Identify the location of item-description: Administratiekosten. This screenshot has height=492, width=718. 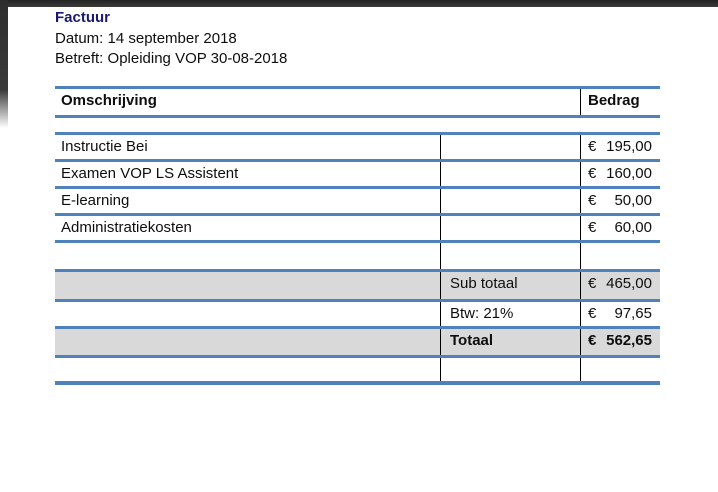
(126, 227).